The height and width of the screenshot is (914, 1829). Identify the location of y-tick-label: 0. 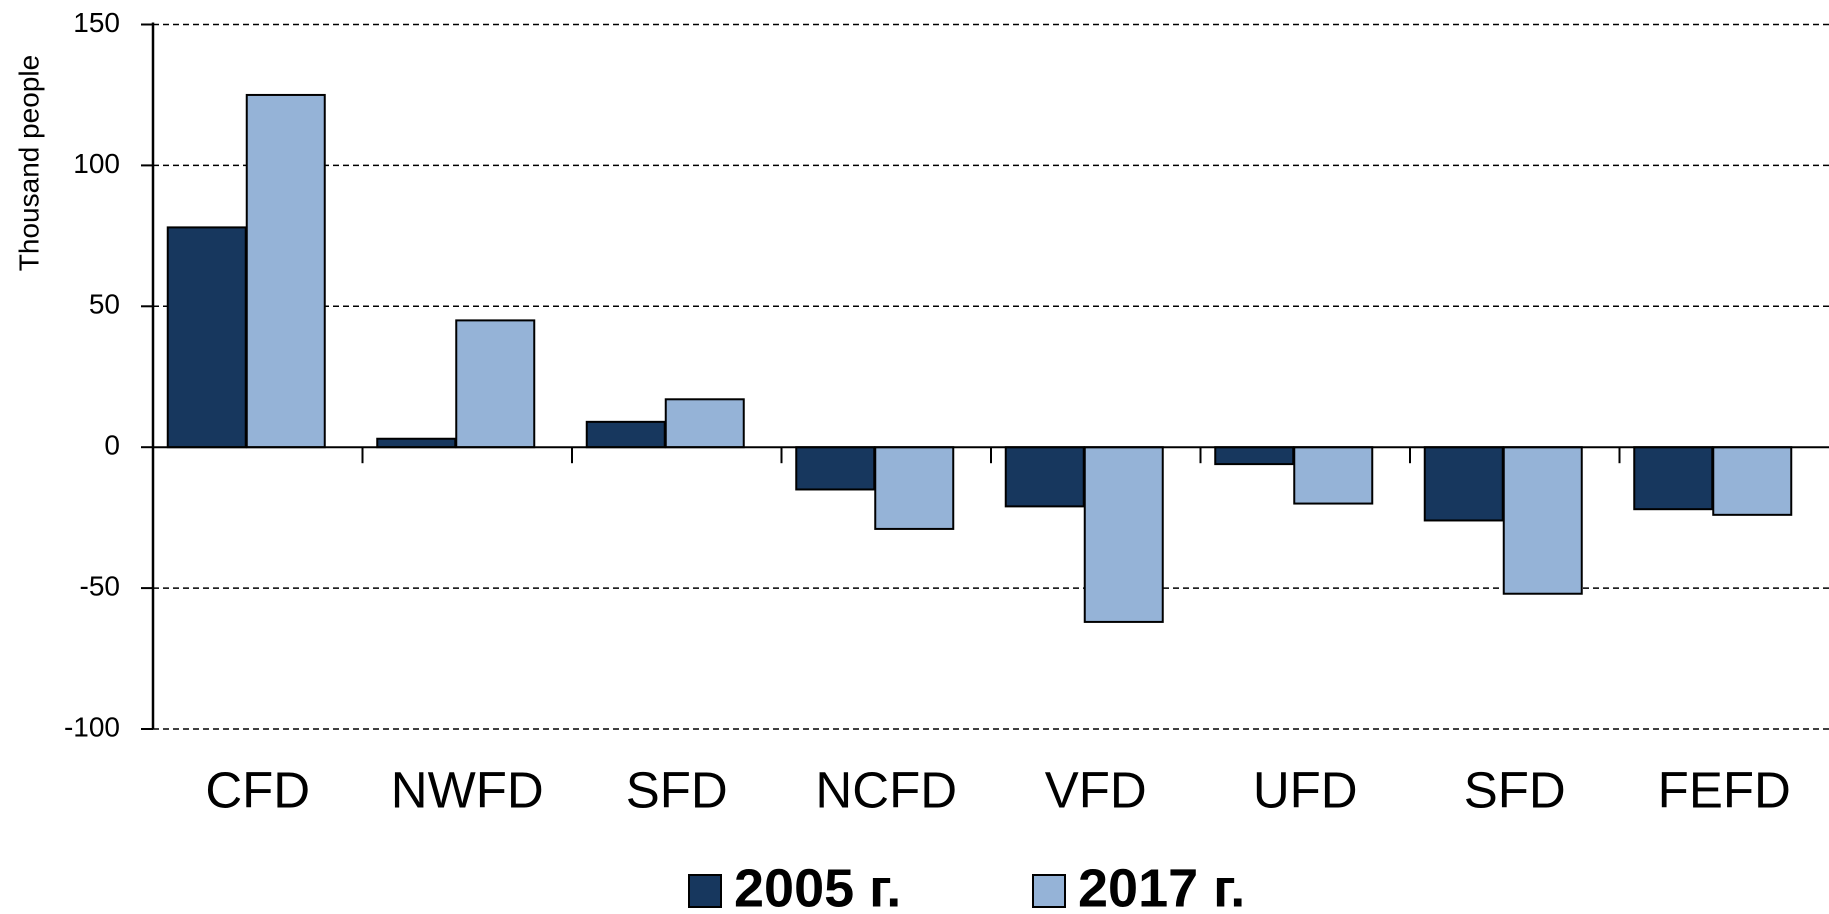
(112, 445).